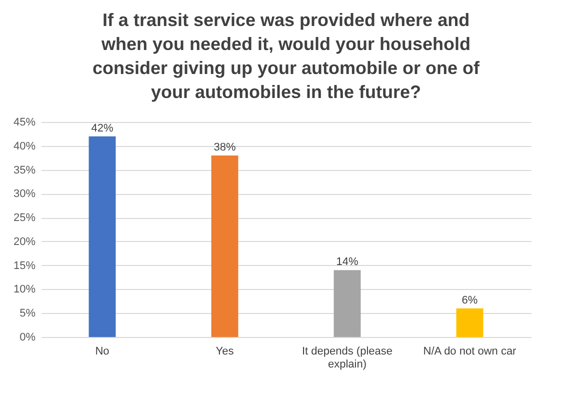 This screenshot has height=409, width=574. I want to click on y-tick-label: 0%, so click(28, 338).